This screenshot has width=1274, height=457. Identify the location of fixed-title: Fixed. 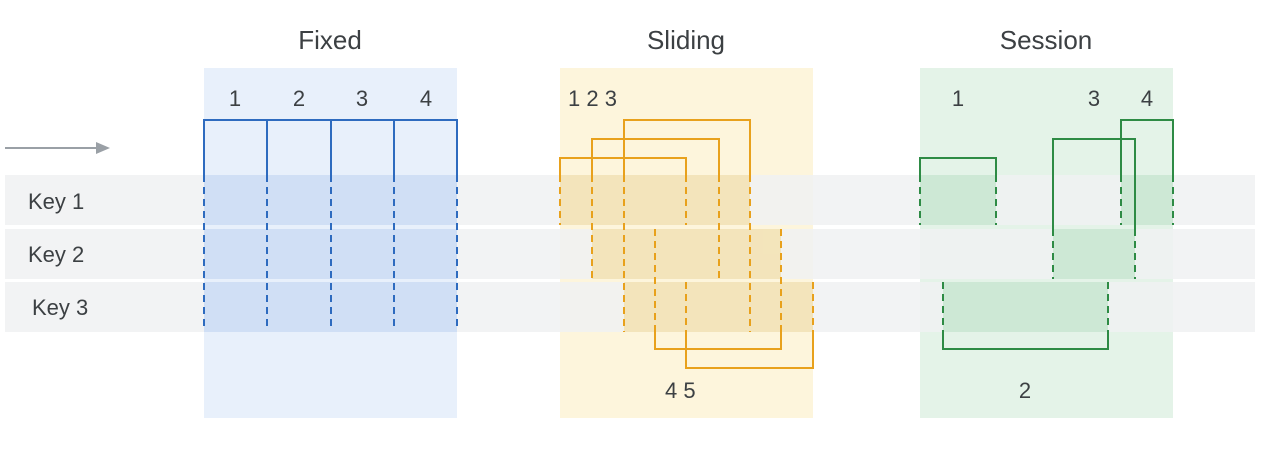
(330, 40).